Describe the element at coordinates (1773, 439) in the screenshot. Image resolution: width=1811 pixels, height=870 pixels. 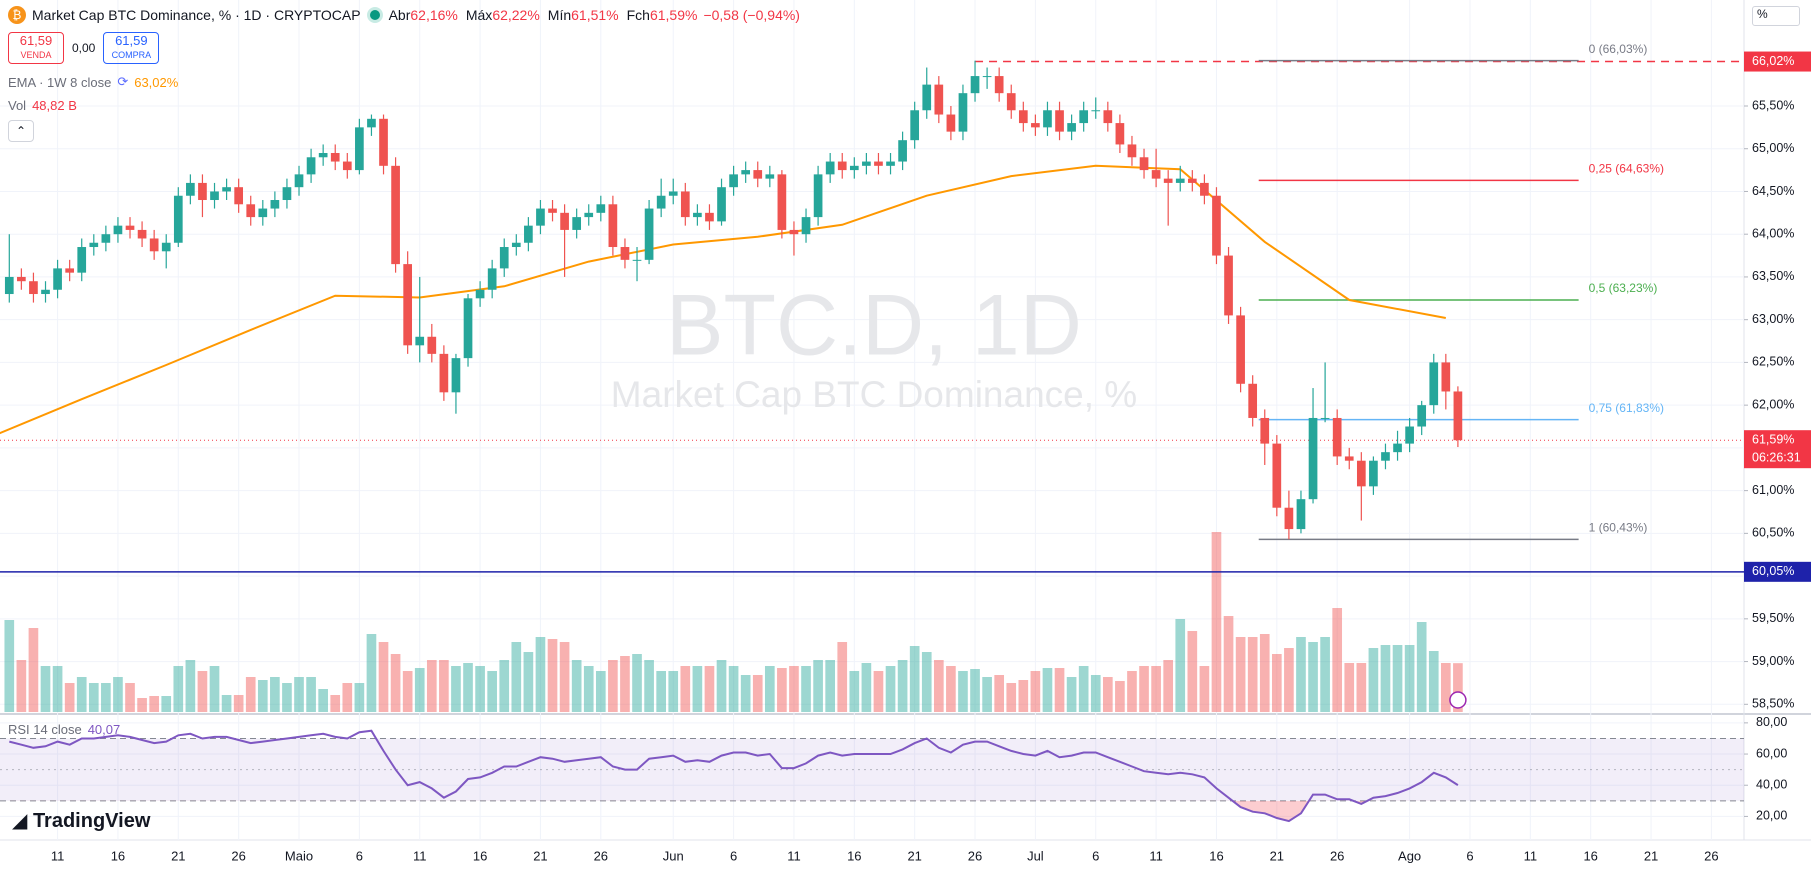
I see `last-price-label: 61,59%` at that location.